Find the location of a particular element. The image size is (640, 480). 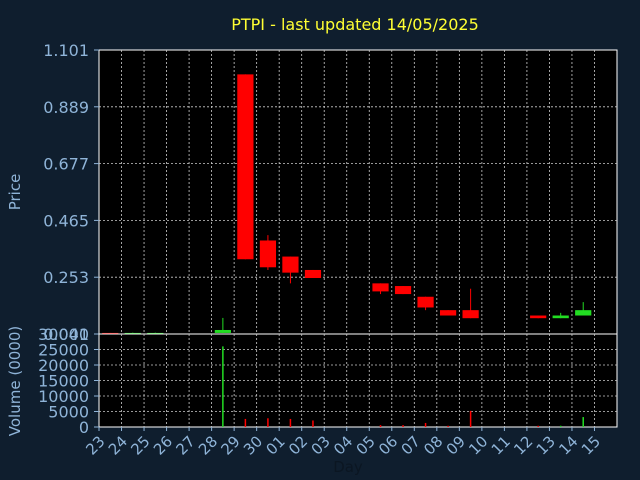

chart-title: PTPI - last updated 14/05/2025 is located at coordinates (355, 24).